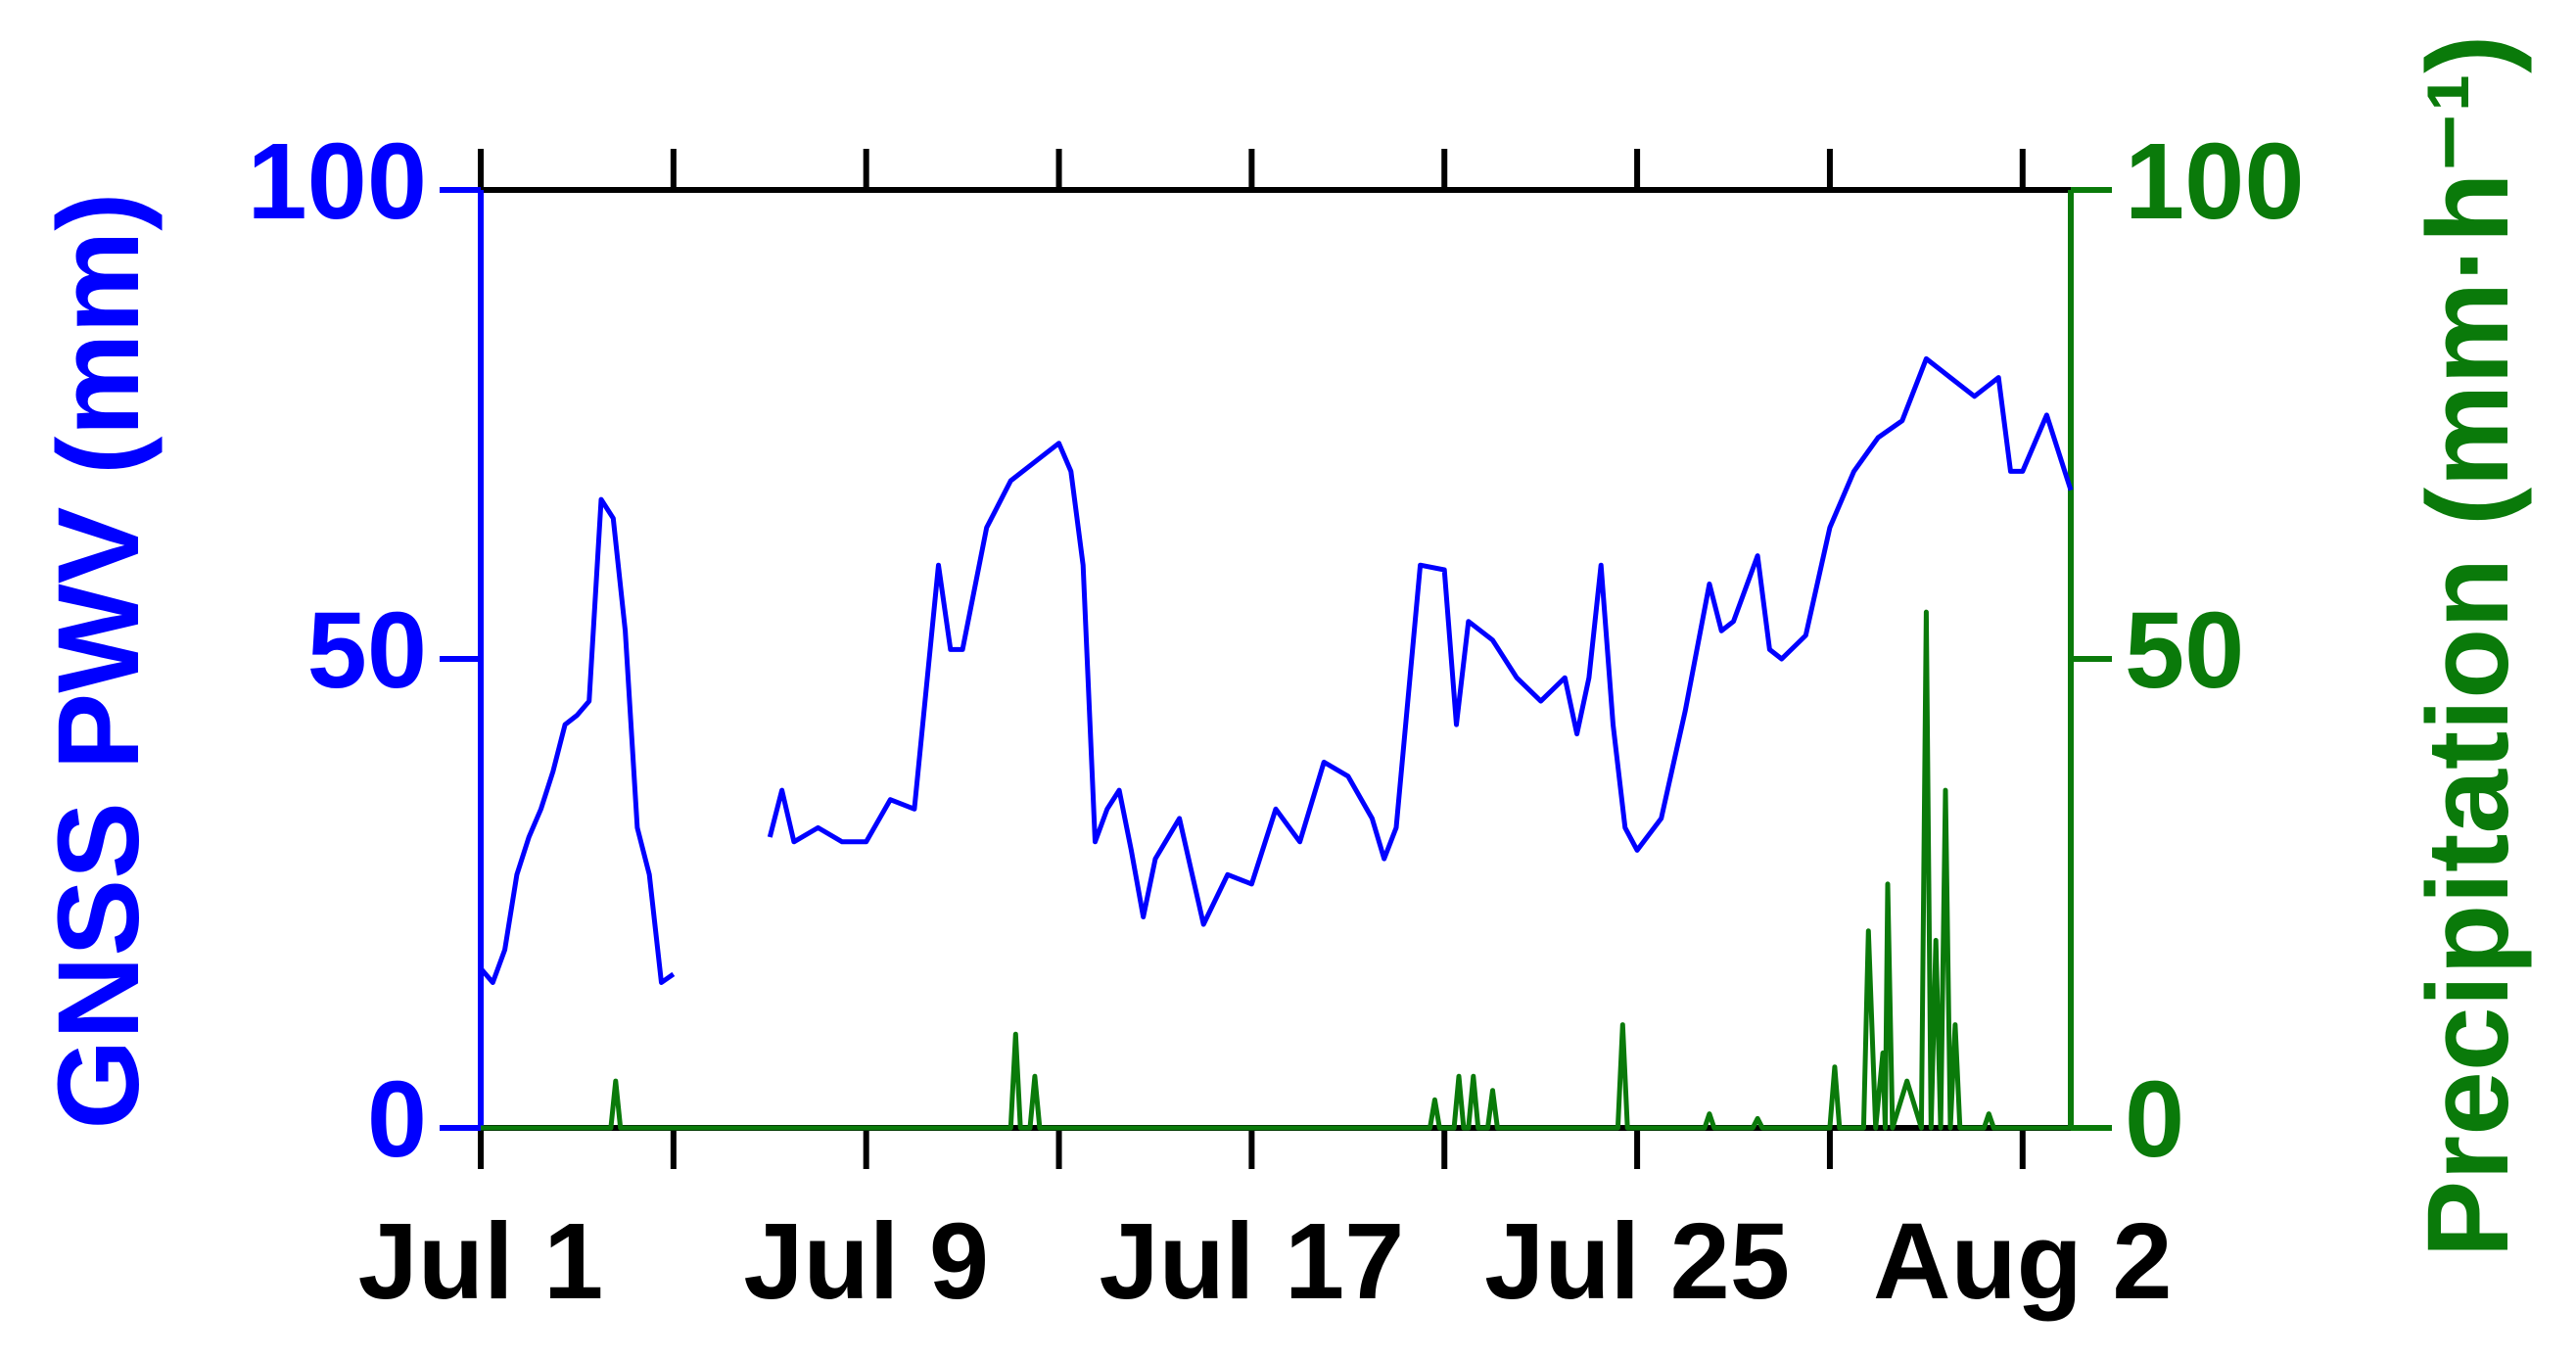 This screenshot has height=1358, width=2576. What do you see at coordinates (866, 1261) in the screenshot?
I see `x-tick-label: Jul 9` at bounding box center [866, 1261].